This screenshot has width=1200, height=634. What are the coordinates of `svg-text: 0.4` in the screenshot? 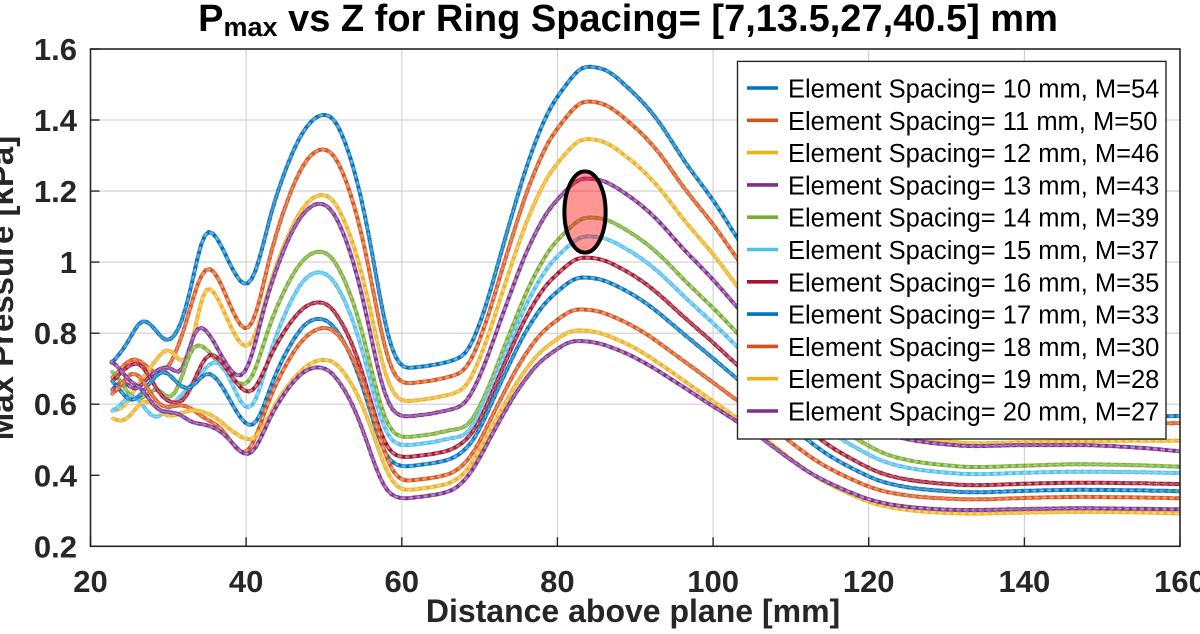 It's located at (56, 475).